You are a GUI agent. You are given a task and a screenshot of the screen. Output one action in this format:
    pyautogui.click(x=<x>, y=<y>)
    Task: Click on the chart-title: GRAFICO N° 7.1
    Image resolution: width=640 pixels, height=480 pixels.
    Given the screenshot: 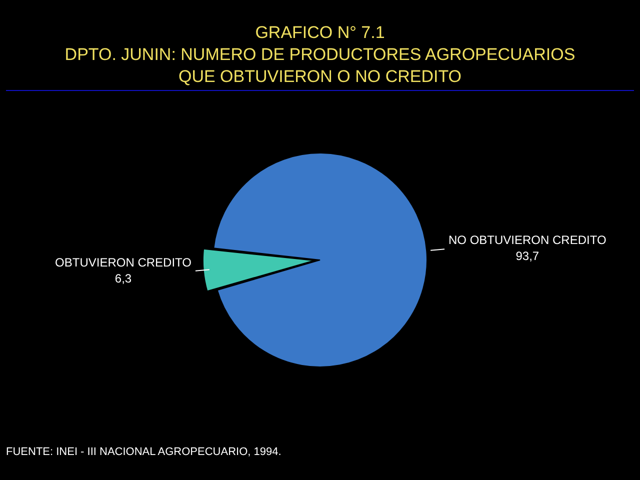 What is the action you would take?
    pyautogui.click(x=320, y=33)
    